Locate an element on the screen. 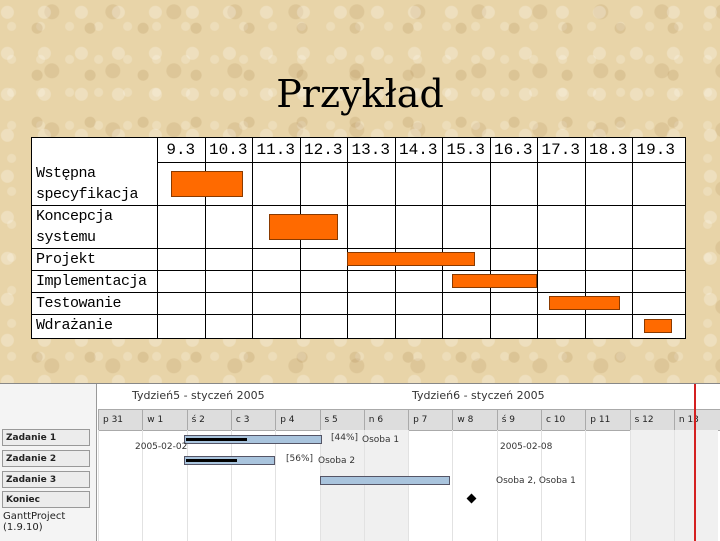 This screenshot has height=541, width=720. day-label: 10.3 is located at coordinates (228, 150).